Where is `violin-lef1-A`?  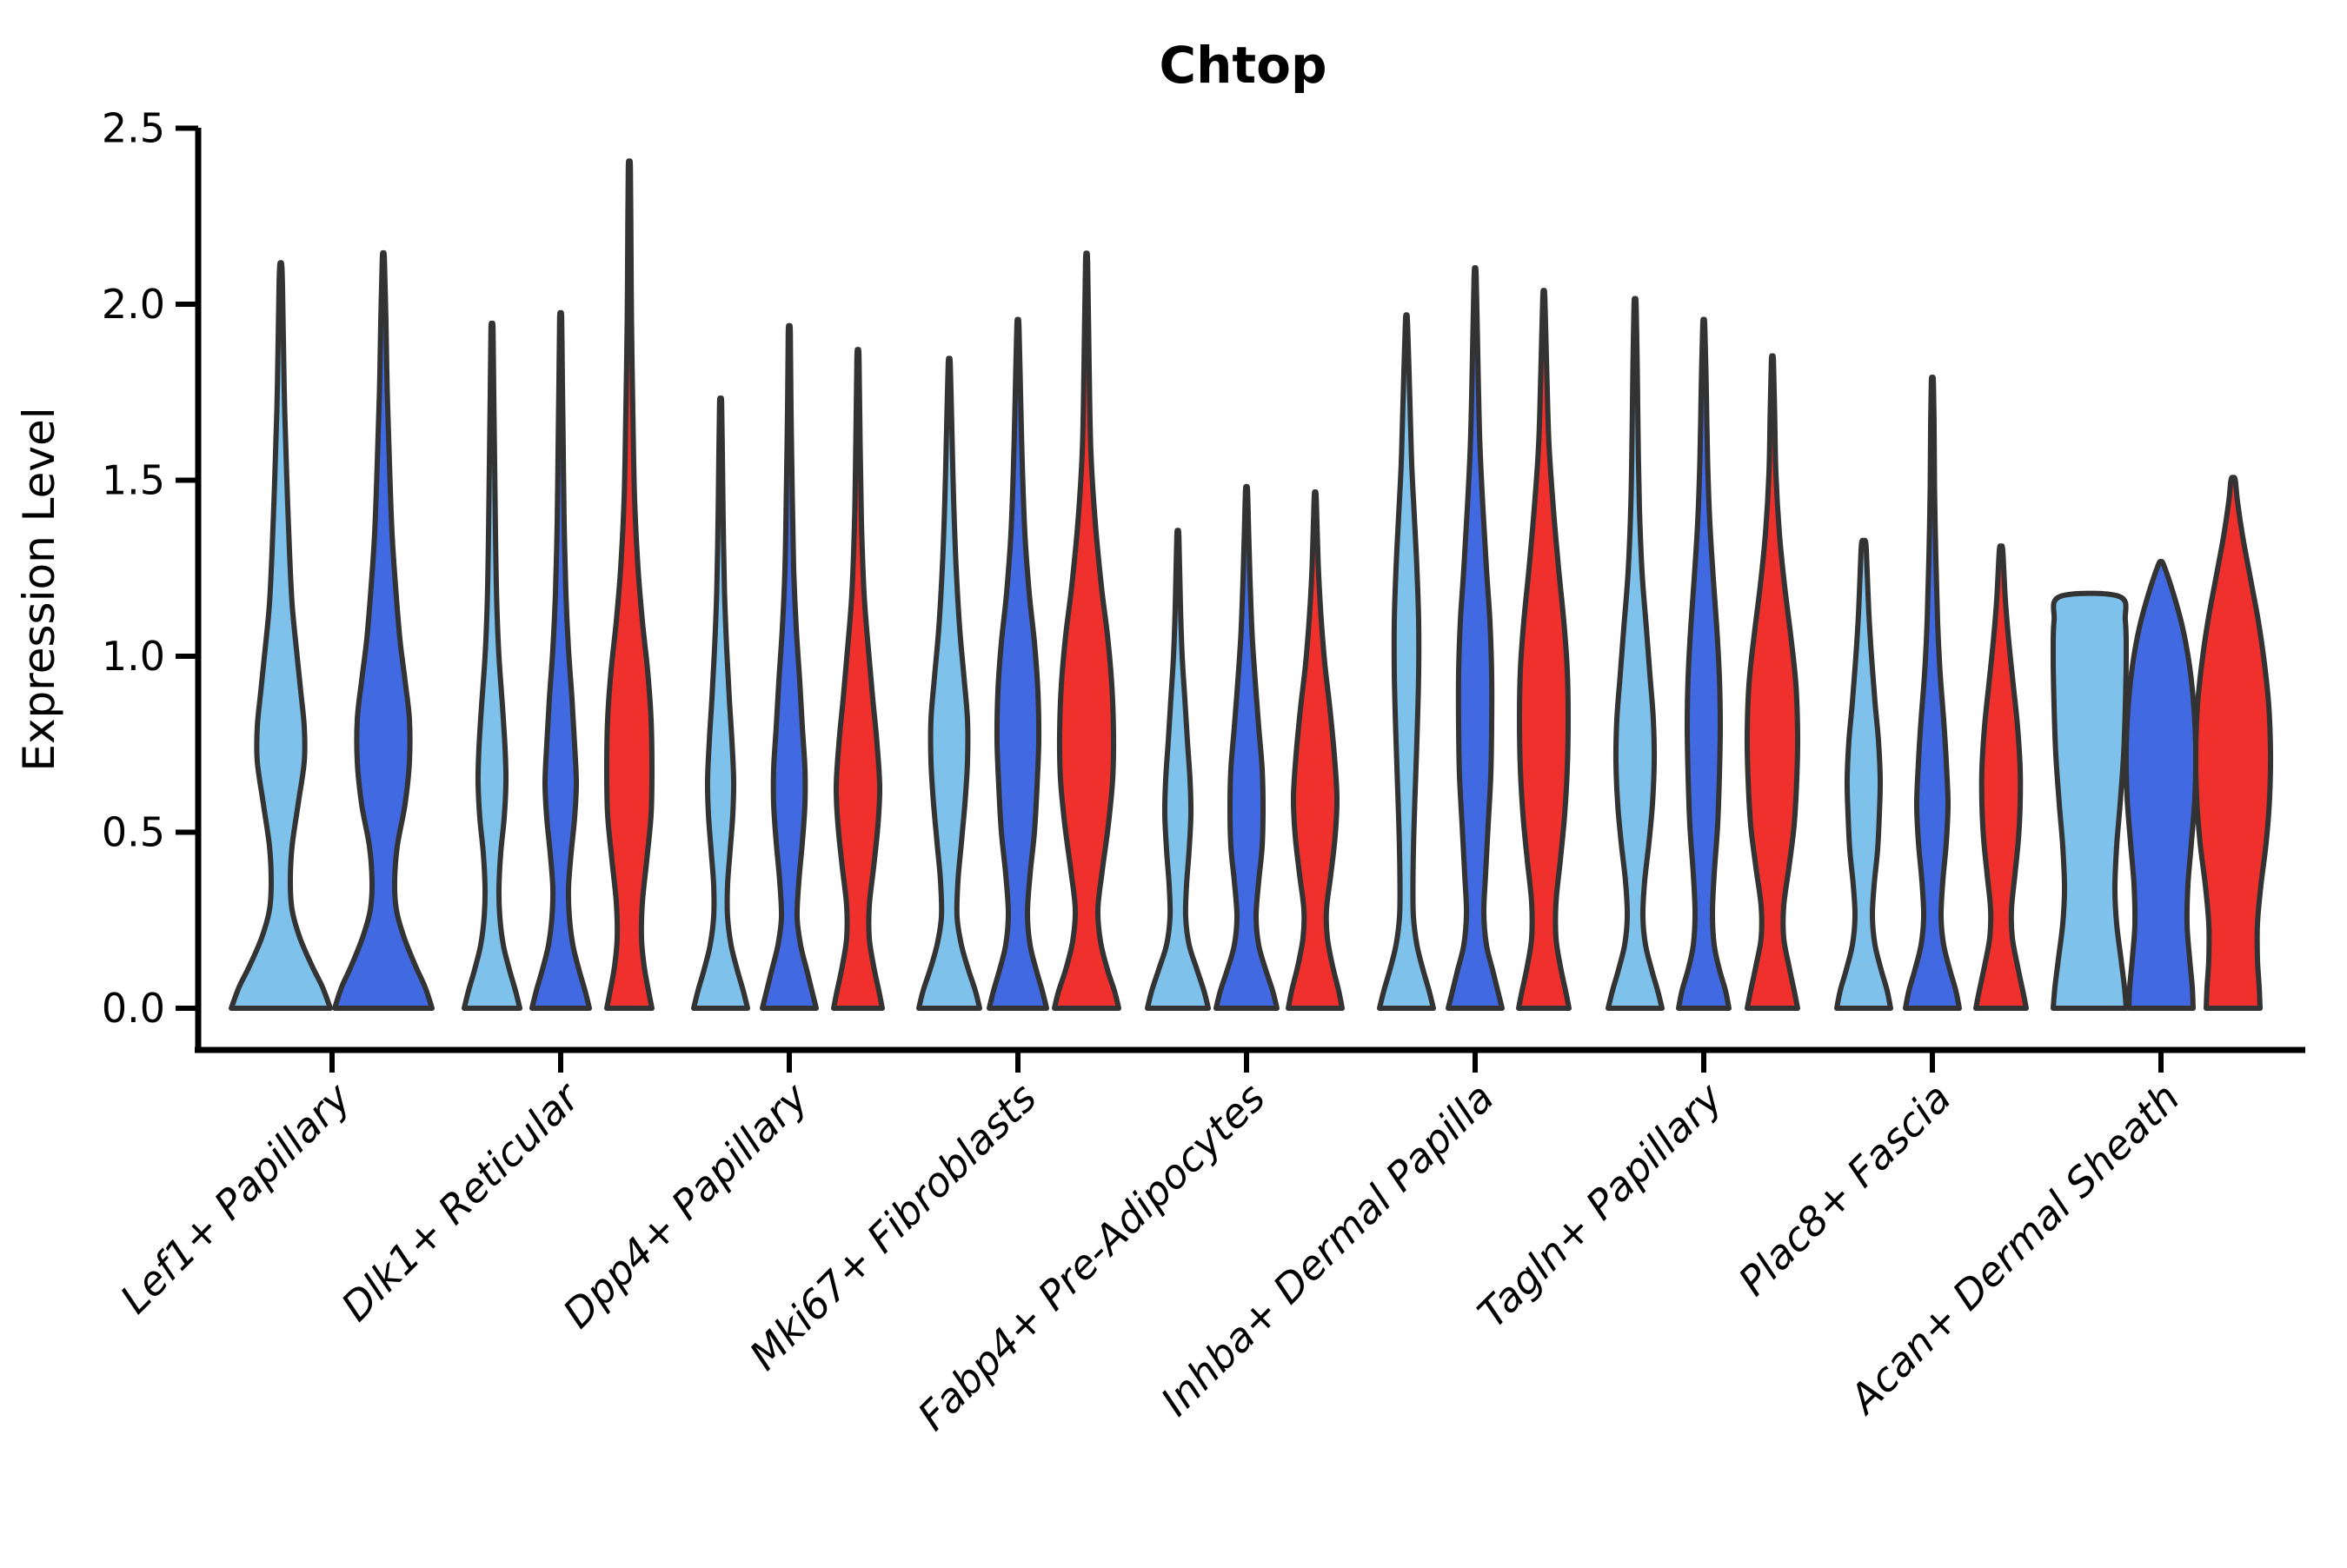
violin-lef1-A is located at coordinates (281, 635).